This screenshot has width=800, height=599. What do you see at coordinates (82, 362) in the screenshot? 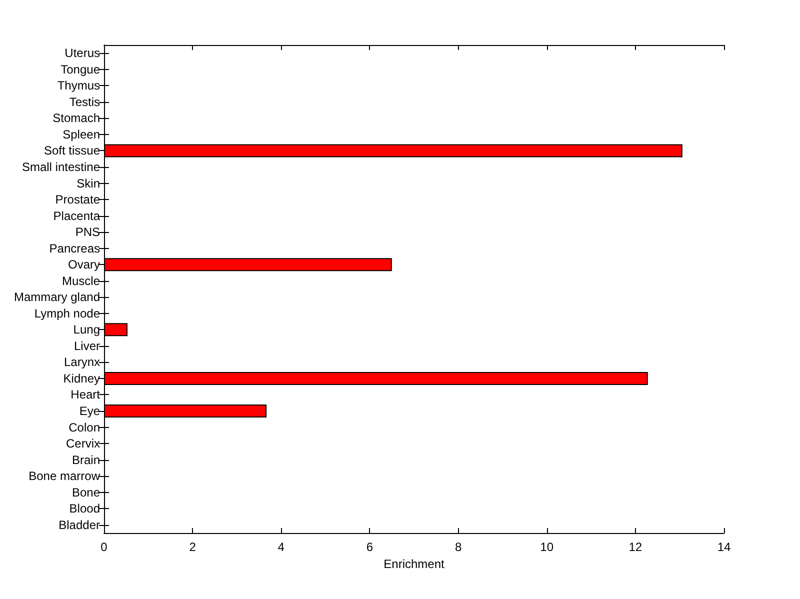
I see `y-tick-label: Larynx` at bounding box center [82, 362].